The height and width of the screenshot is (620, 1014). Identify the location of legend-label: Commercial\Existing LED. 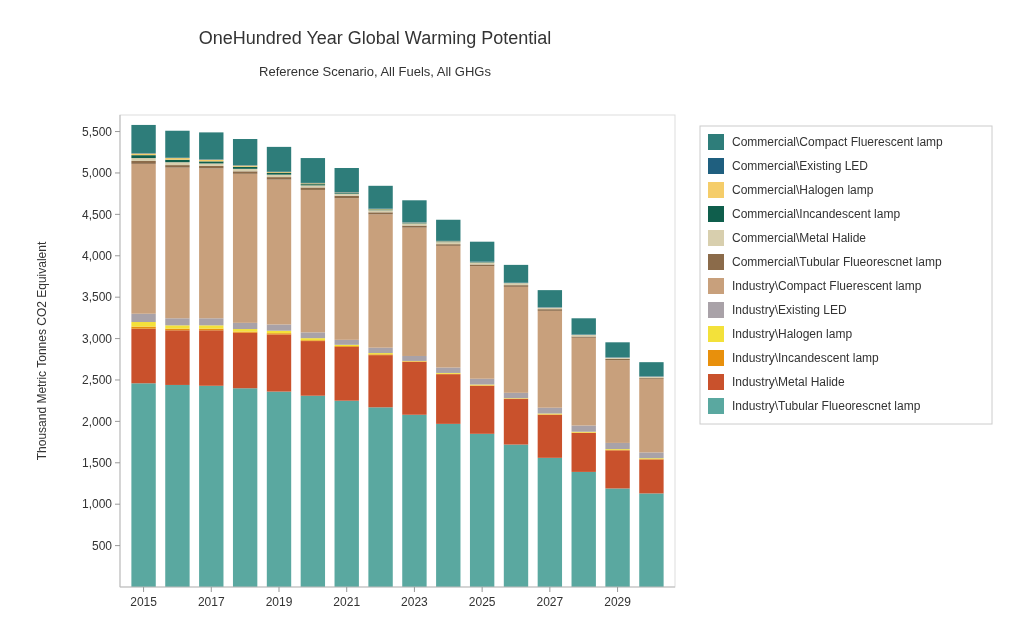
(800, 166).